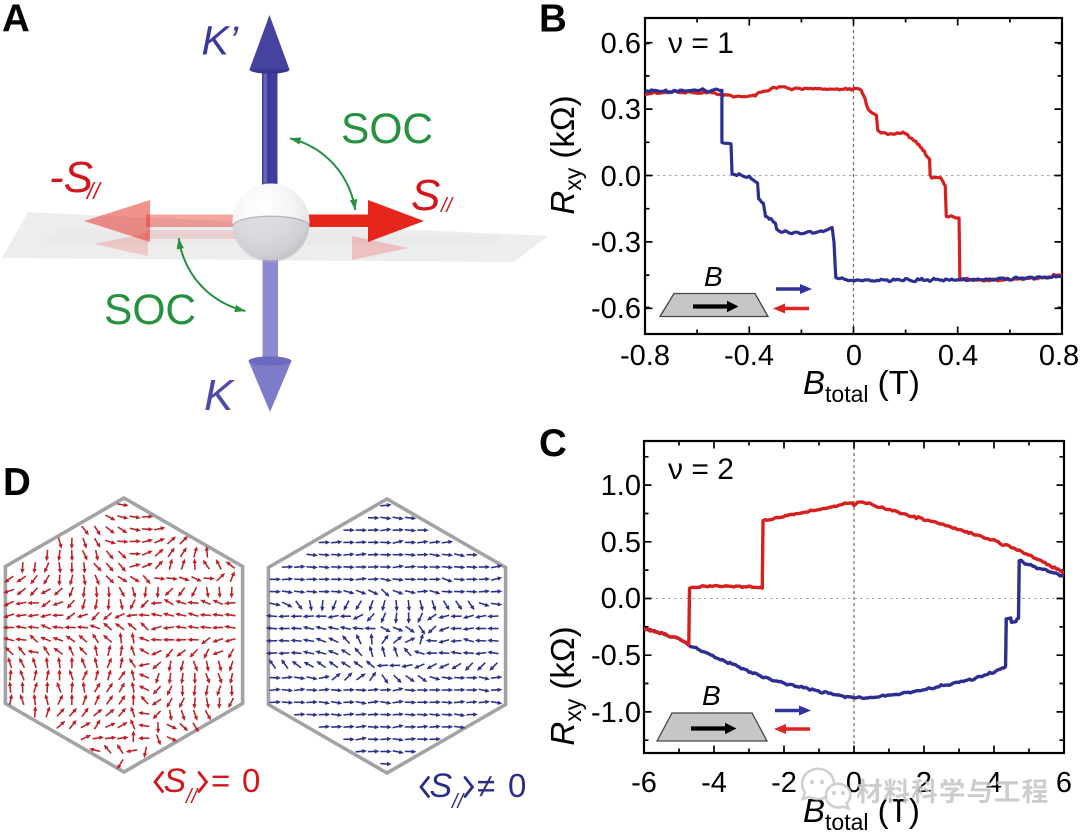 Image resolution: width=1080 pixels, height=839 pixels. What do you see at coordinates (701, 469) in the screenshot?
I see `svg-text: ν = 2` at bounding box center [701, 469].